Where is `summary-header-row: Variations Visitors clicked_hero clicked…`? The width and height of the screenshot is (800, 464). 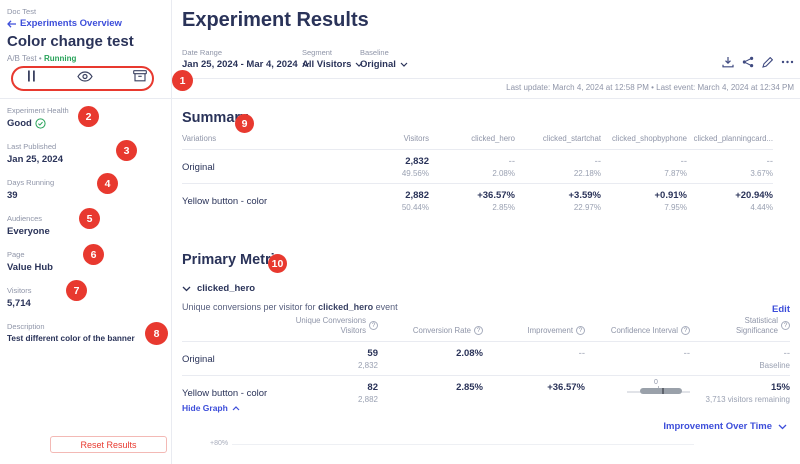
summary-header-row: Variations Visitors clicked_hero clicked… is located at coordinates (477, 142).